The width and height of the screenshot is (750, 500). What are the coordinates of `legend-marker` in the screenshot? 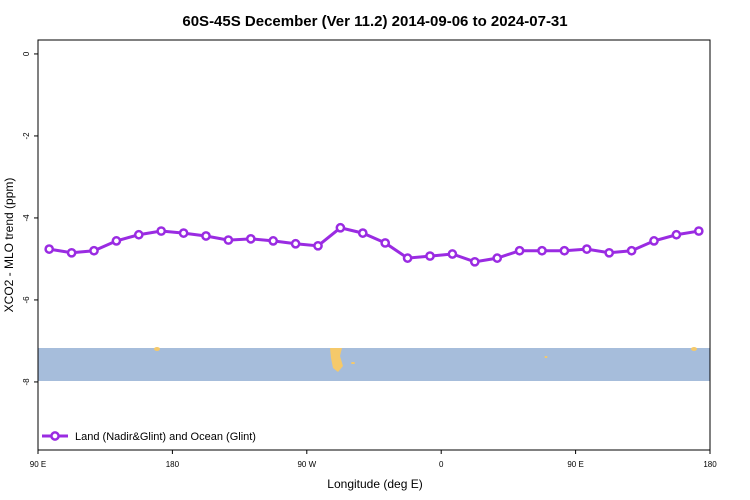 It's located at (55, 436).